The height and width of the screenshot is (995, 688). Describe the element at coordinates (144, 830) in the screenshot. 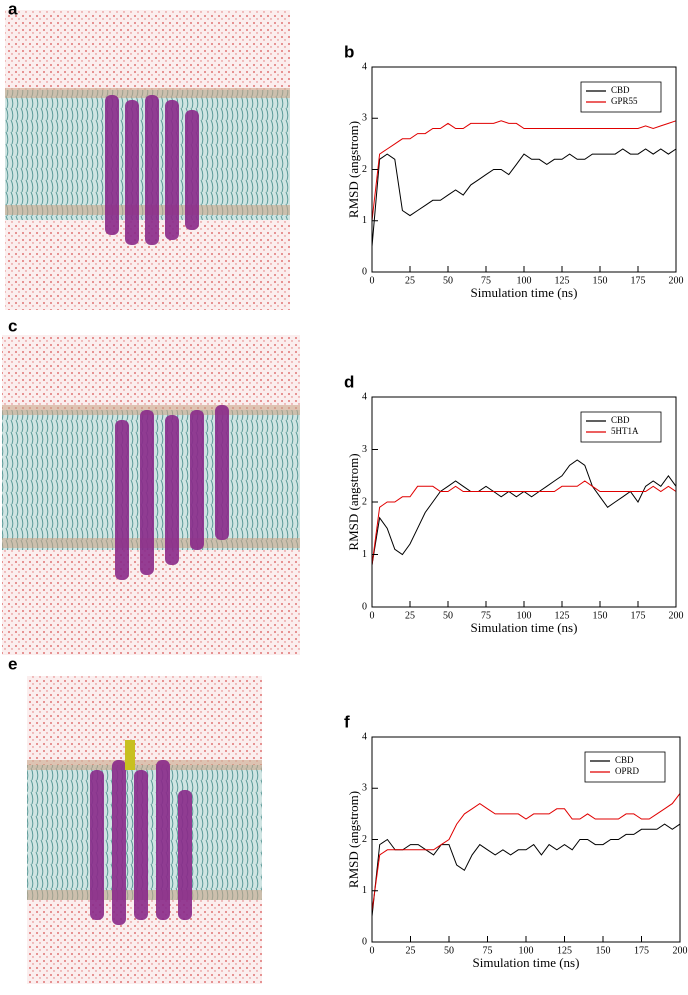

I see `structure-image-e` at that location.